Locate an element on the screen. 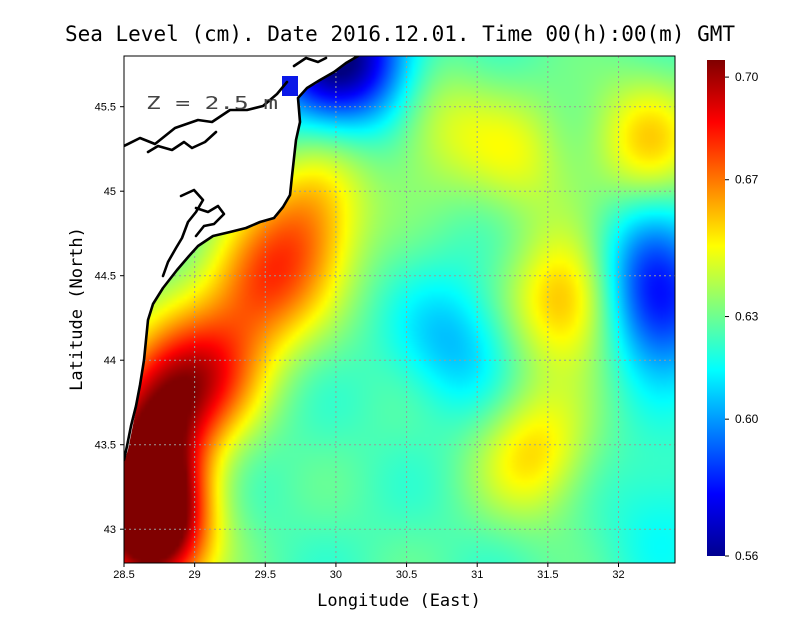 This screenshot has width=800, height=618. colorbar-tick-label: 0.56 is located at coordinates (747, 556).